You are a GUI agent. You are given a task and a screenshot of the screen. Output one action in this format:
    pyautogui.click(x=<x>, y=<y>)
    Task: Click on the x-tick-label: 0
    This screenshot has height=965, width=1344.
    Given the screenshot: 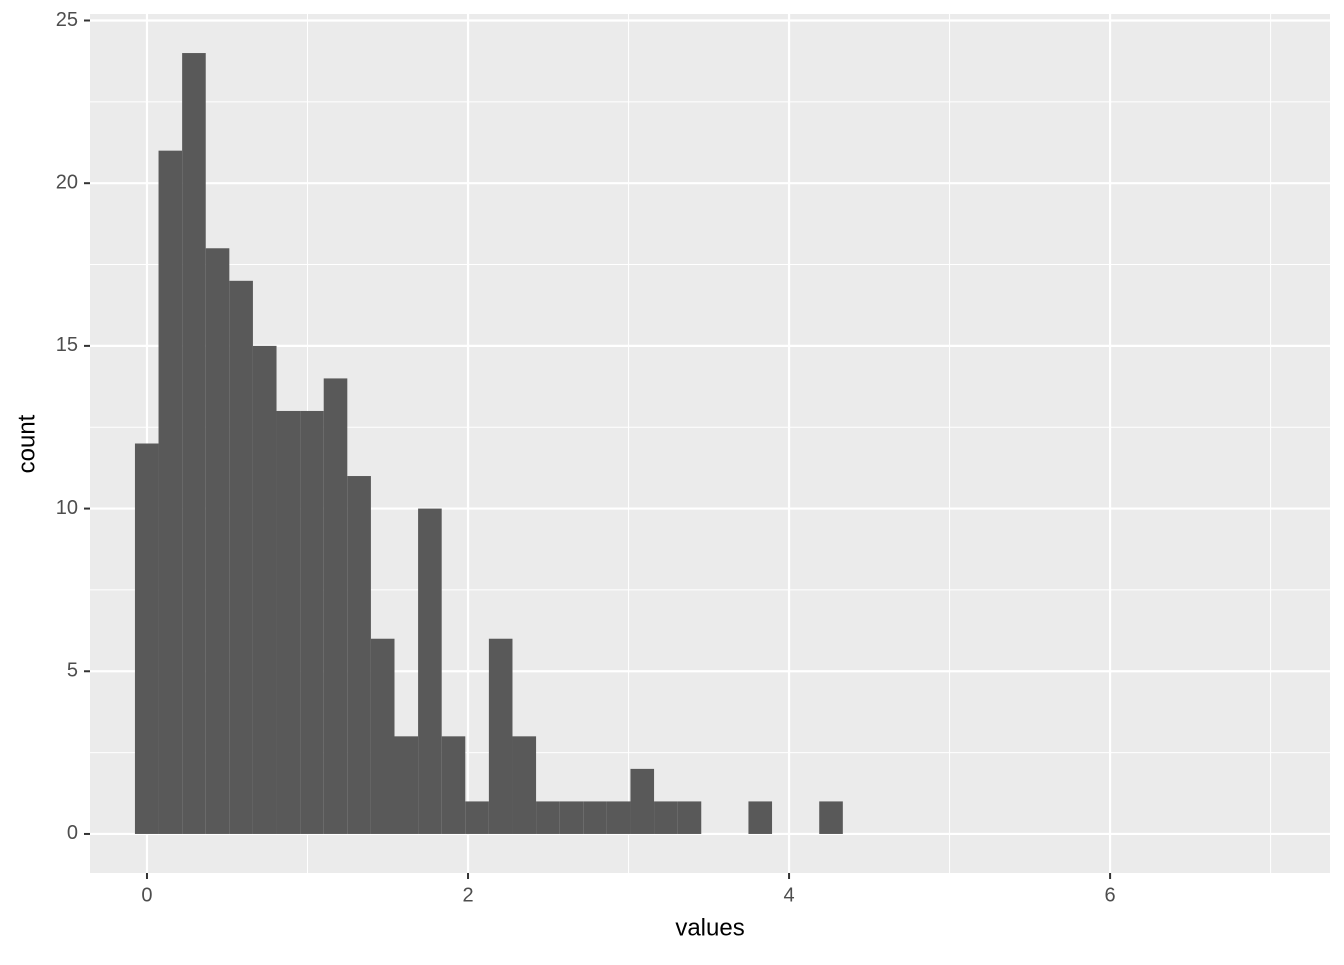 What is the action you would take?
    pyautogui.click(x=146, y=895)
    